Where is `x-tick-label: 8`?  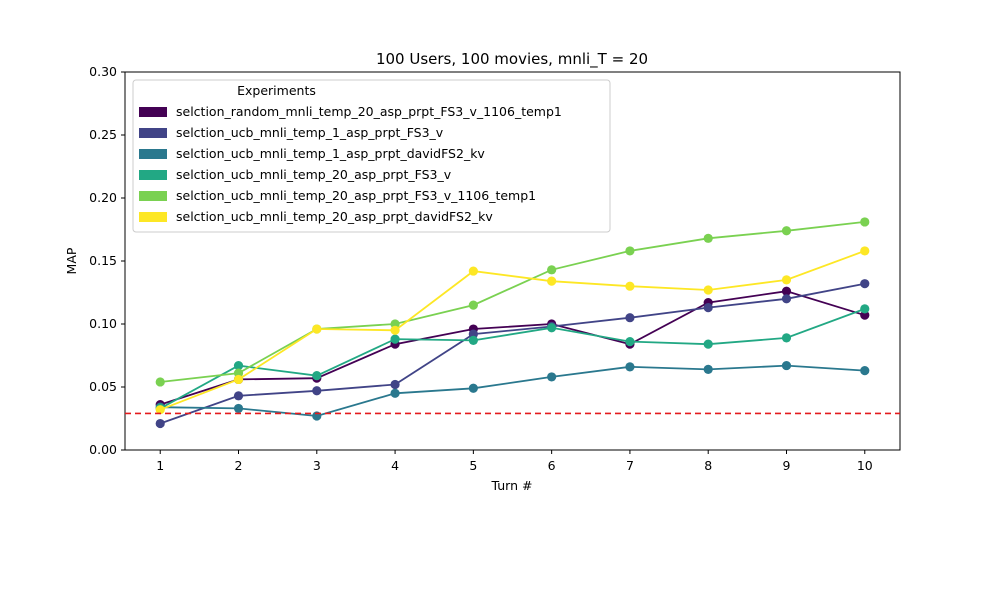
x-tick-label: 8 is located at coordinates (708, 465).